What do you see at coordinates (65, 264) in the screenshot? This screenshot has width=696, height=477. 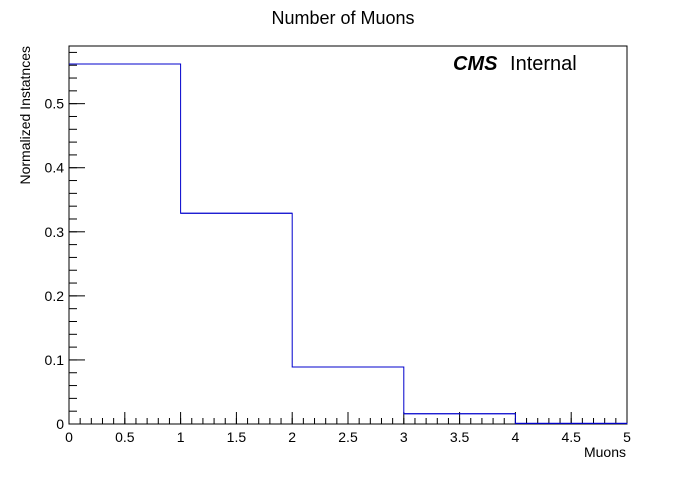 I see `y-axis-ticks: 0 0.1 0.2 0.3 0.4 0.5` at bounding box center [65, 264].